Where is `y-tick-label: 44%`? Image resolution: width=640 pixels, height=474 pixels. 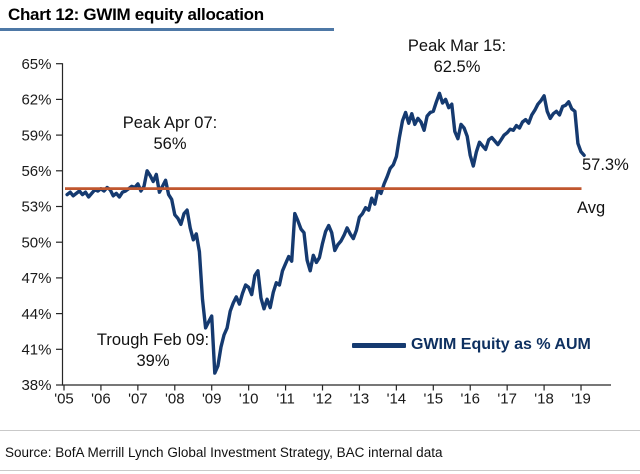 y-tick-label: 44% is located at coordinates (36, 314).